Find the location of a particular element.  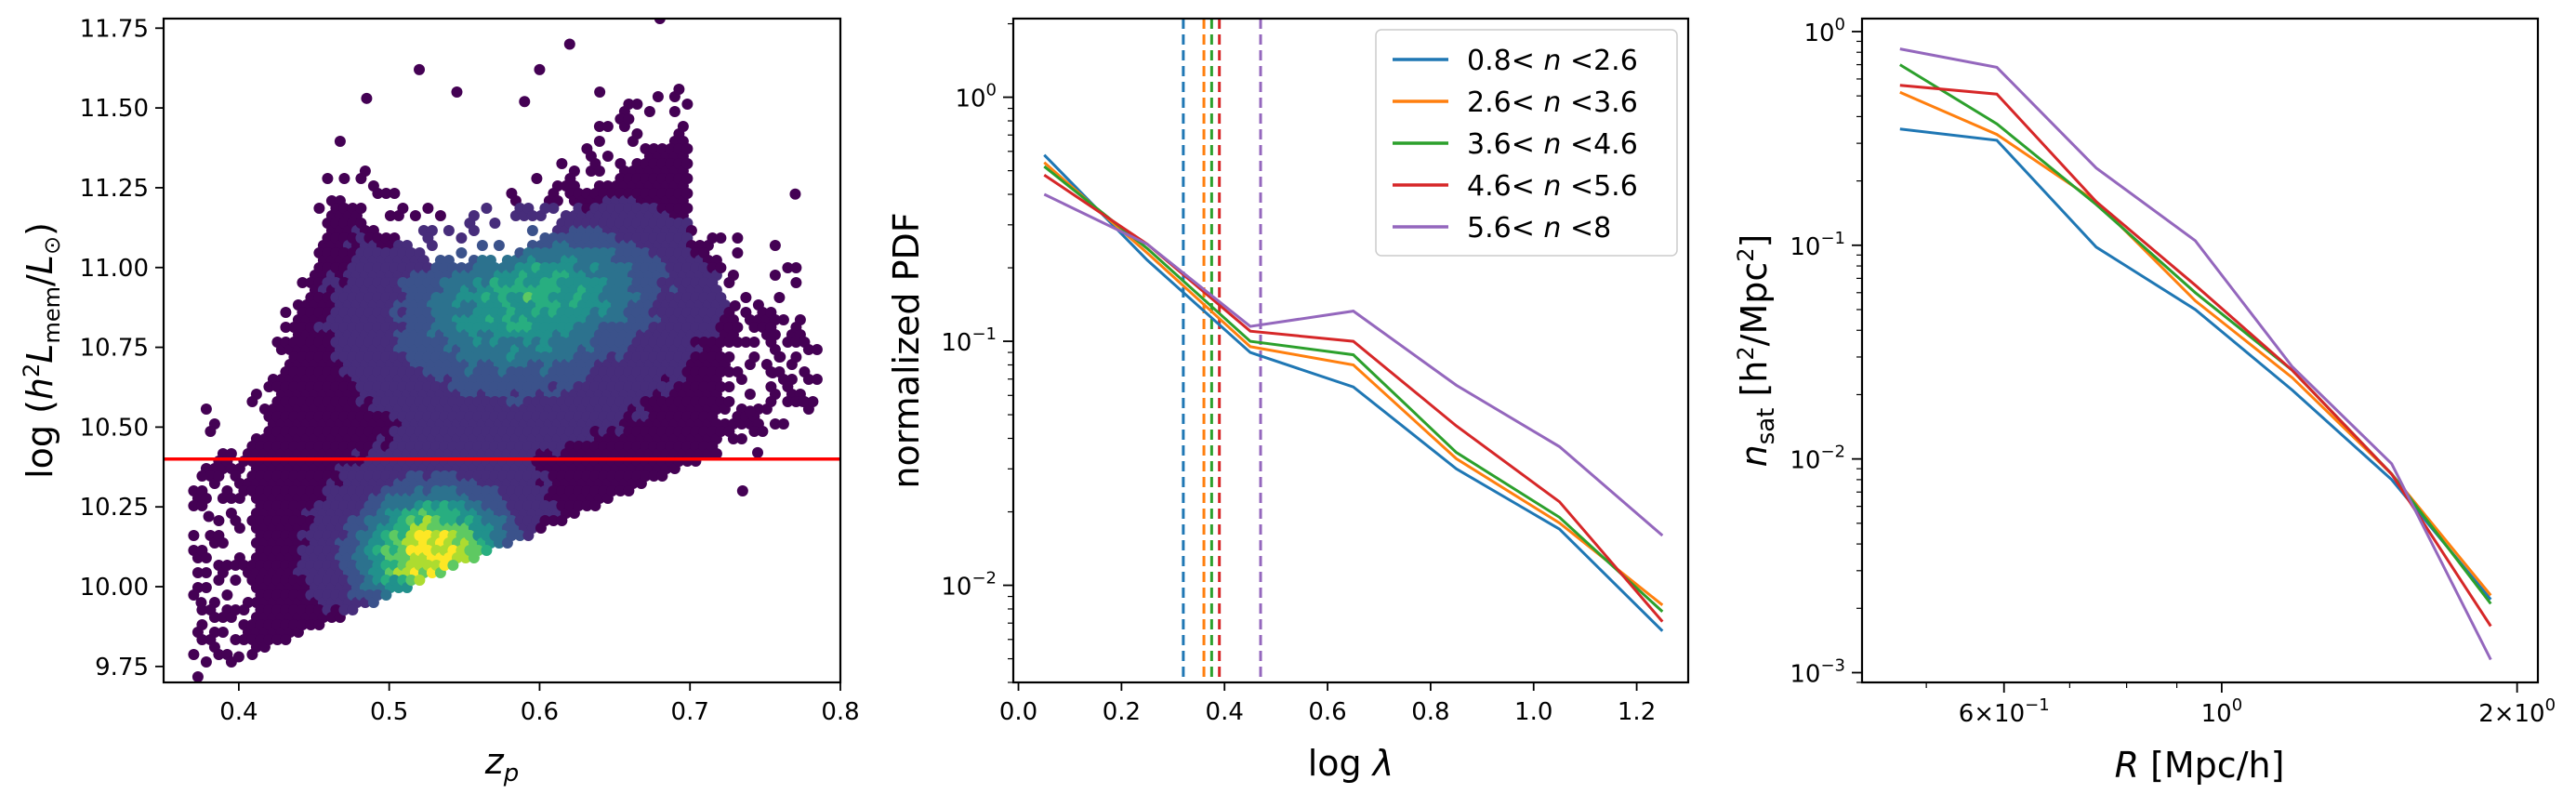

y-axis-label-3: nsat [h2/Mpc2] is located at coordinates (1756, 351).